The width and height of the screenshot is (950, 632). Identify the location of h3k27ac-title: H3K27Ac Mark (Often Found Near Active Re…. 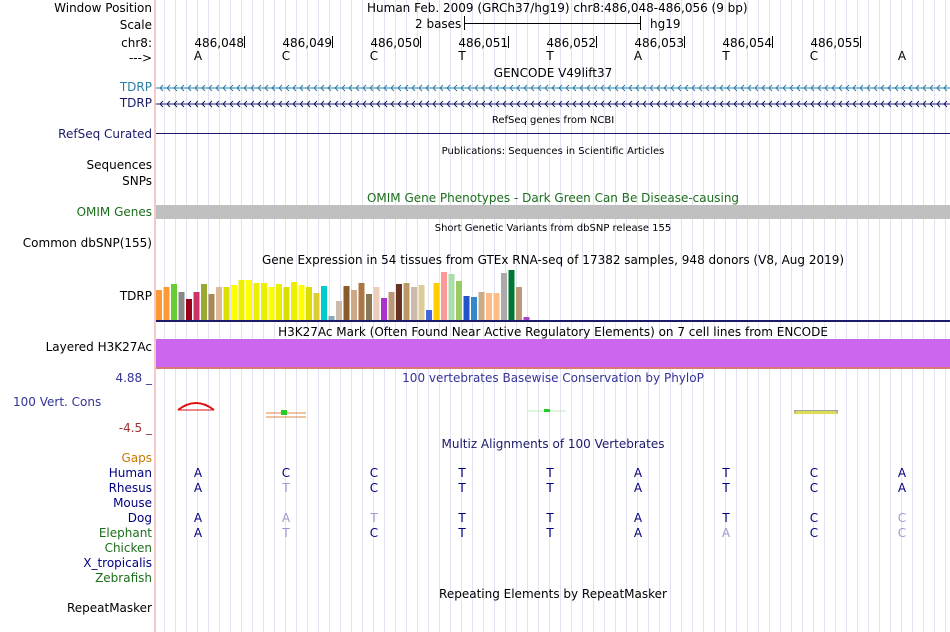
(553, 332).